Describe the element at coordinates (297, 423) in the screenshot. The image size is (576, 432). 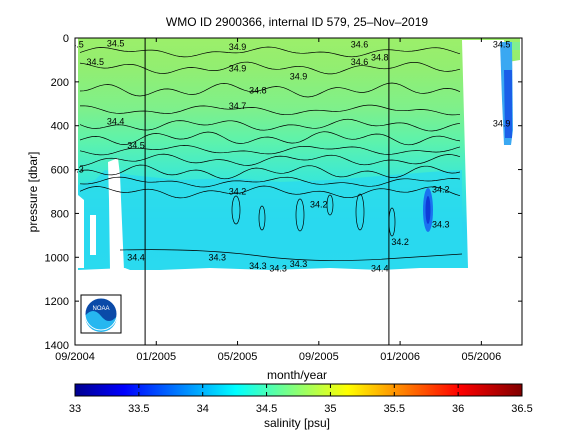
I see `colorbar-label: salinity [psu]` at that location.